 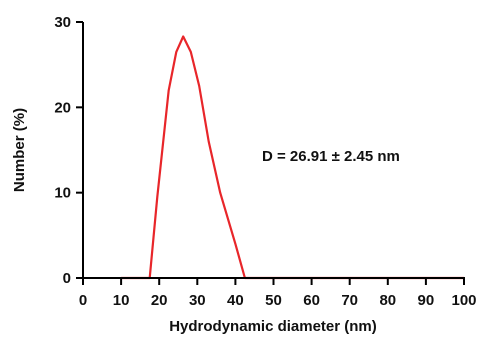 I want to click on y-ticks: 0 10 20 30, so click(x=68, y=150).